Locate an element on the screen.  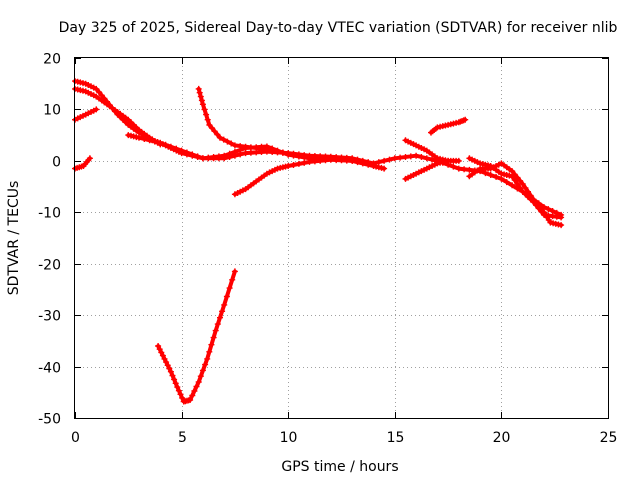
y-tick-label: 0 is located at coordinates (56, 163).